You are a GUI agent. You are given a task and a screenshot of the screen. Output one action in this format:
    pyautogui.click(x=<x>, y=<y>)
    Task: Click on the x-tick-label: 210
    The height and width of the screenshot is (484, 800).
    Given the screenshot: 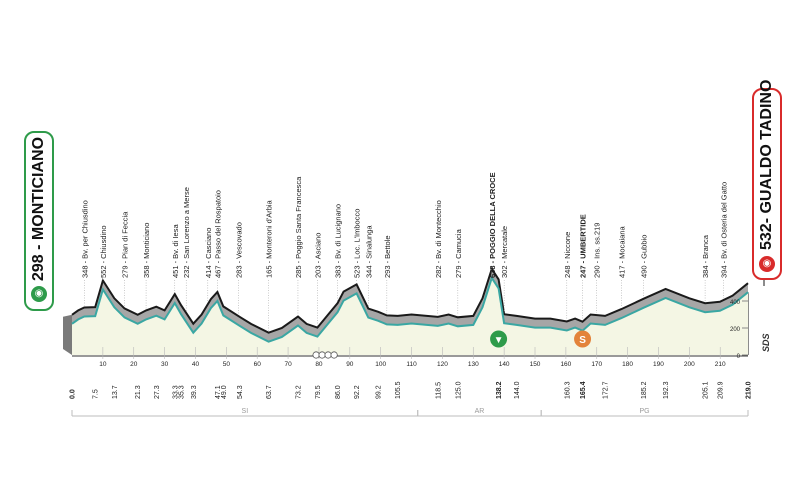 What is the action you would take?
    pyautogui.click(x=720, y=364)
    